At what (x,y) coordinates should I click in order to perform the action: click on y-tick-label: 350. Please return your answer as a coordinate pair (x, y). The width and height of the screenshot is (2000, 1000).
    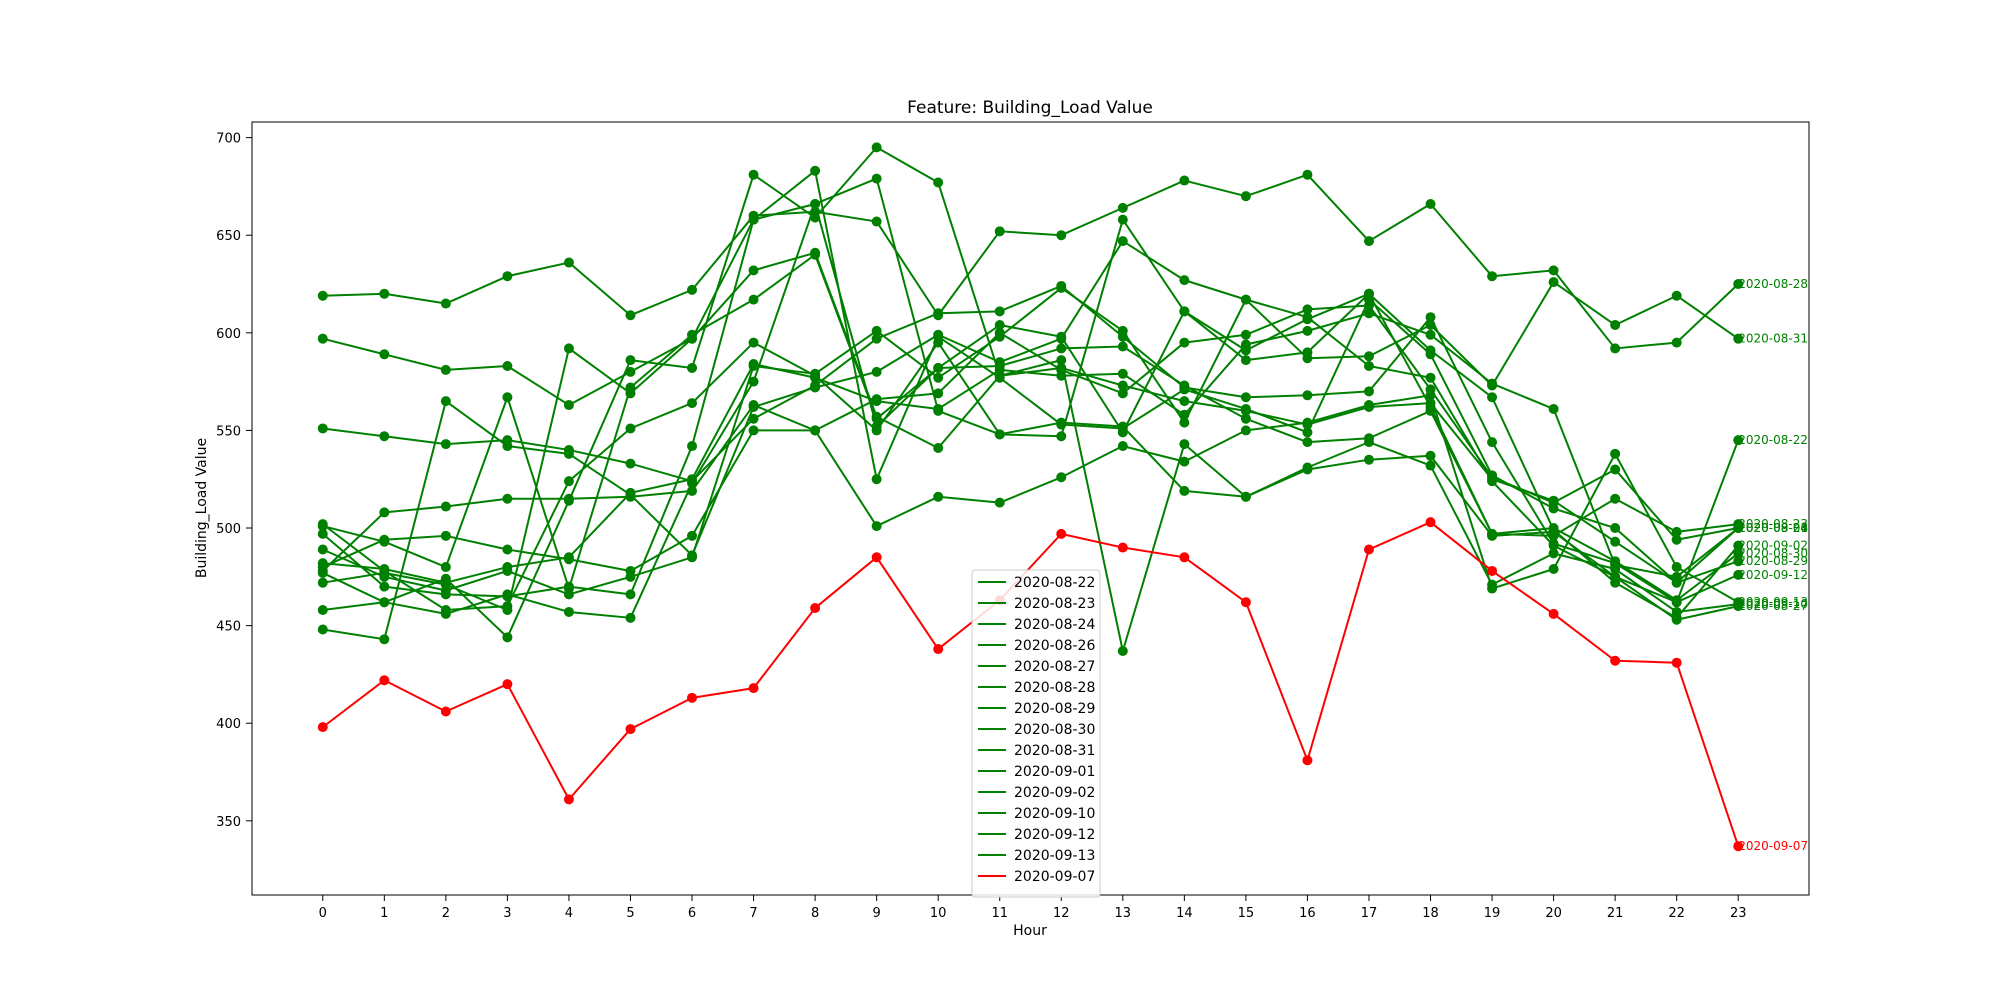
    Looking at the image, I should click on (228, 822).